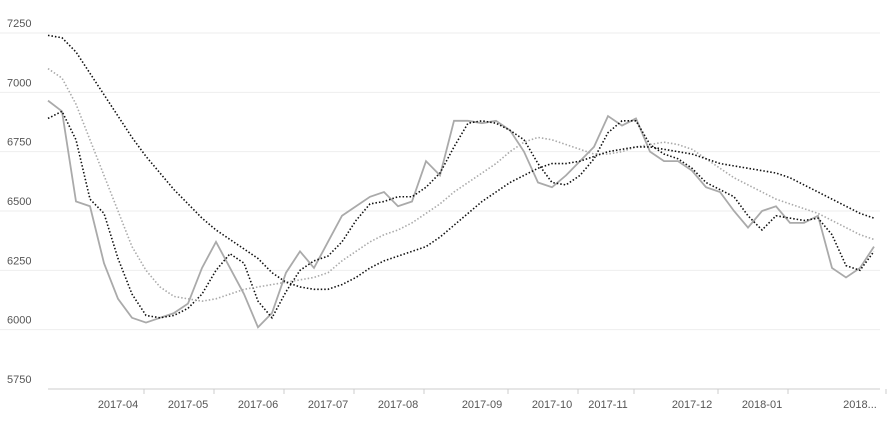  Describe the element at coordinates (19, 83) in the screenshot. I see `y-tick-label: 7000` at that location.